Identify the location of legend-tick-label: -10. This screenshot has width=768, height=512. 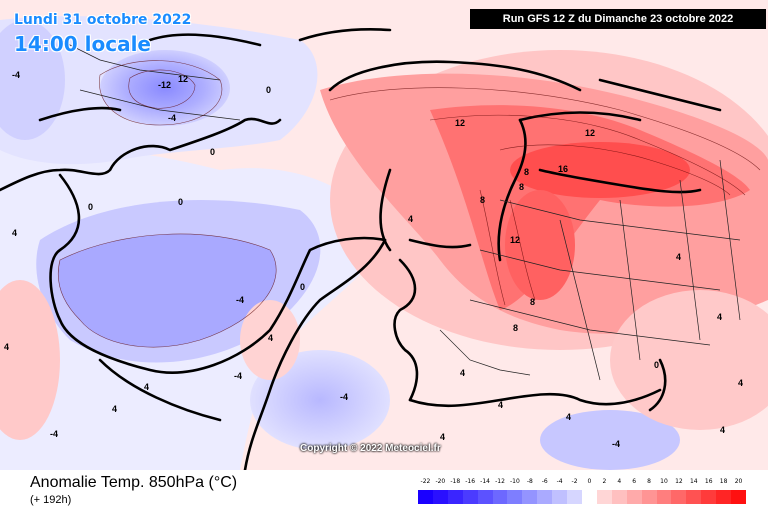
(515, 481).